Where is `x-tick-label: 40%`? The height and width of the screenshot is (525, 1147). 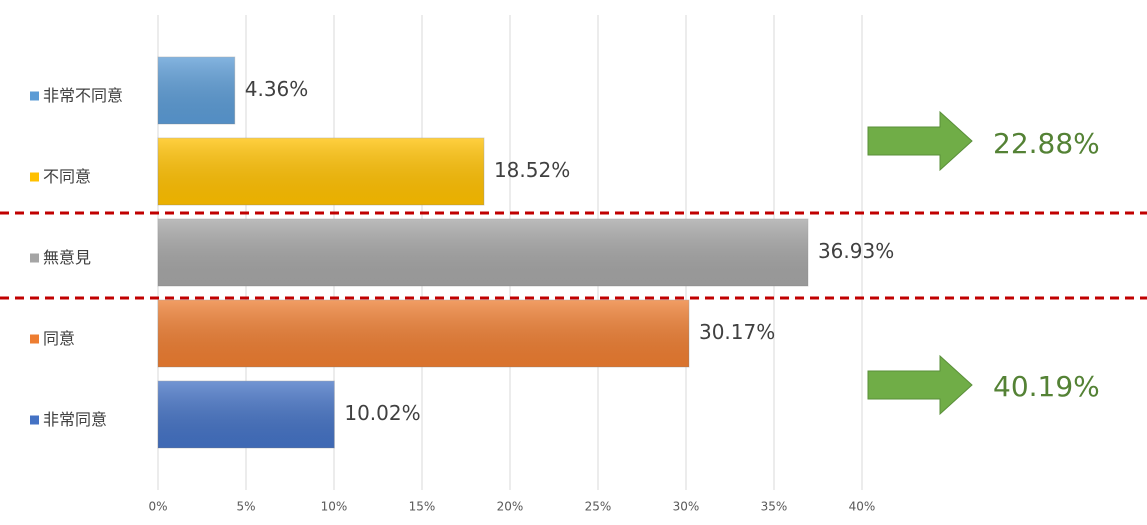 x-tick-label: 40% is located at coordinates (862, 507).